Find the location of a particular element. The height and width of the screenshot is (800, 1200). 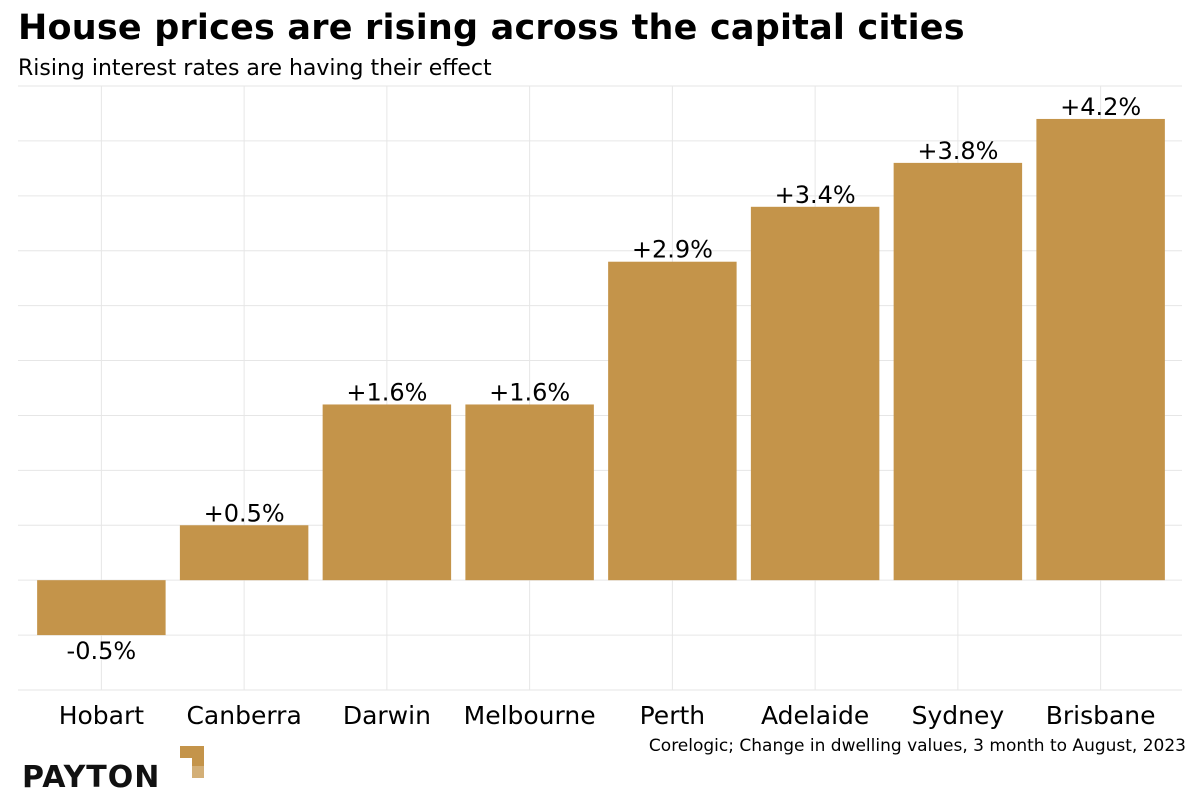

tick-label-darwin: Darwin is located at coordinates (387, 715).